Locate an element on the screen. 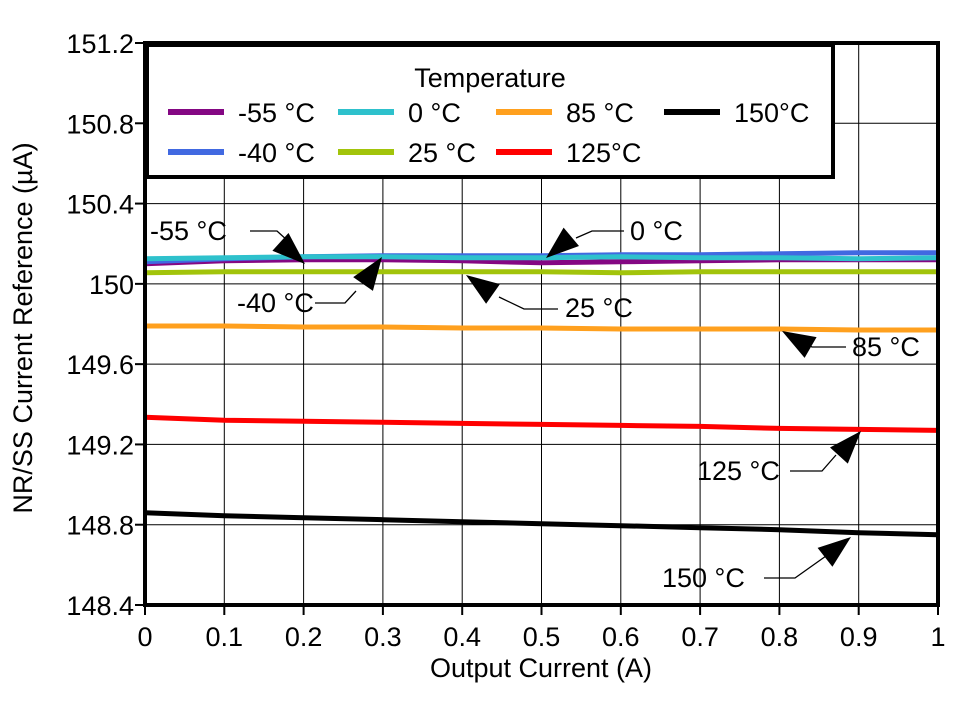 The width and height of the screenshot is (972, 701). annotation: 150 °C is located at coordinates (756, 565).